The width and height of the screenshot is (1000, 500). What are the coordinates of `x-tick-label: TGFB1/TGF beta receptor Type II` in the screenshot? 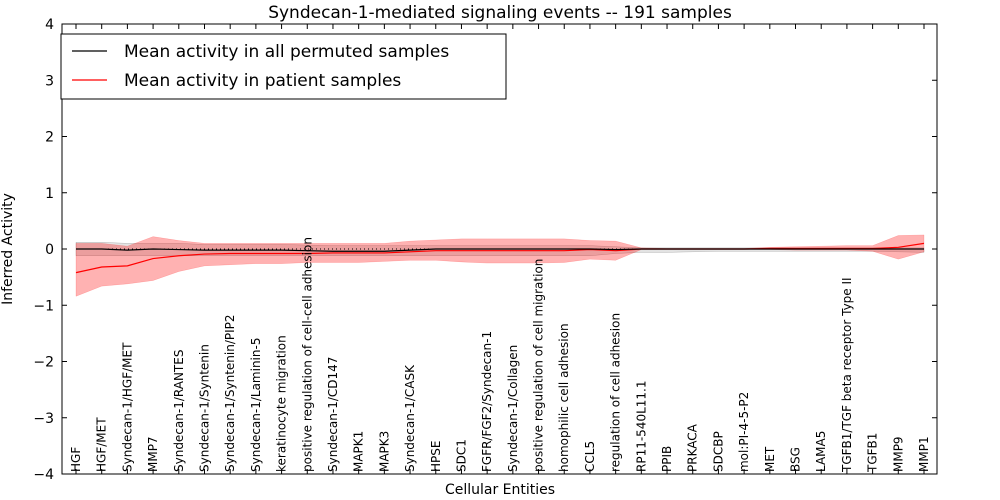 It's located at (847, 375).